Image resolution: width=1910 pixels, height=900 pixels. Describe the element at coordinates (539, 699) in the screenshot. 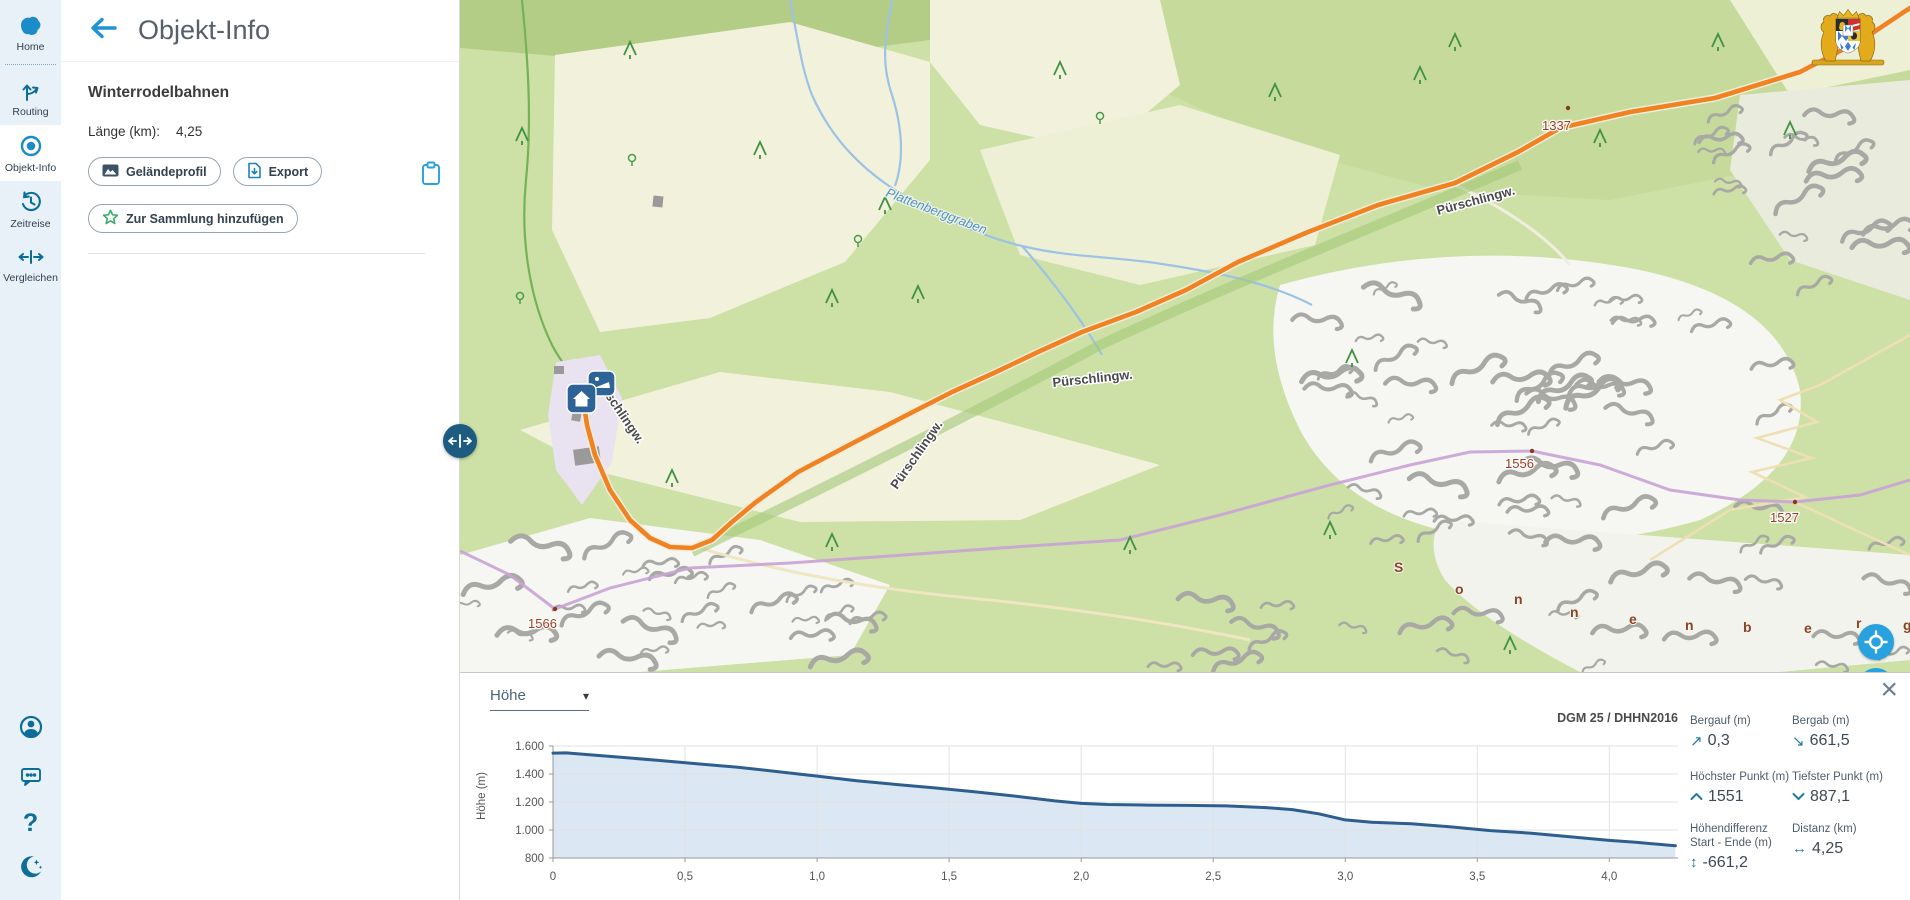

I see `profile-mode-select: Höhe ▾` at that location.